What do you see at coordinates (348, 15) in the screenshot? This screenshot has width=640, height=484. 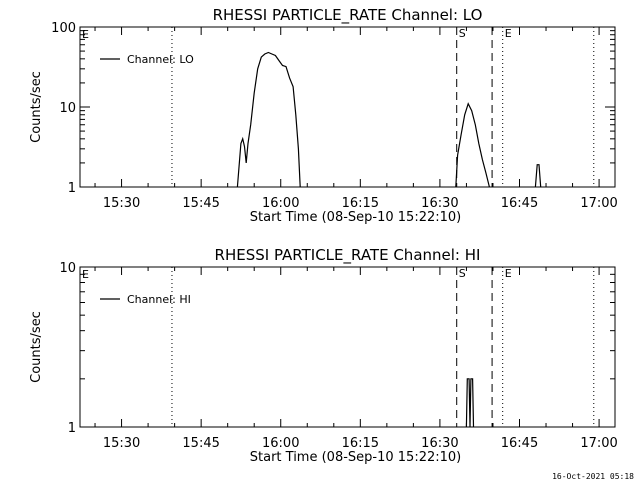 I see `chart-title: RHESSI PARTICLE_RATE Channel: LO` at bounding box center [348, 15].